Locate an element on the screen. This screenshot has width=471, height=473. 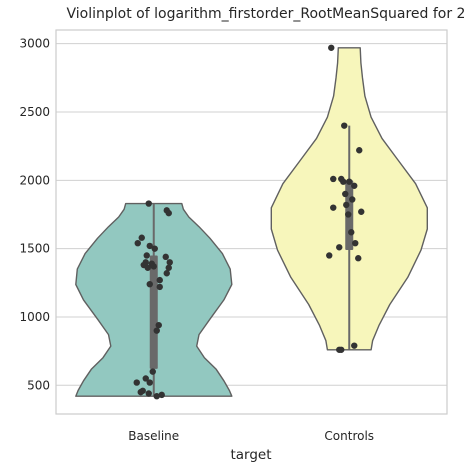
y-tick-label-2000: 2000 is located at coordinates (34, 180).